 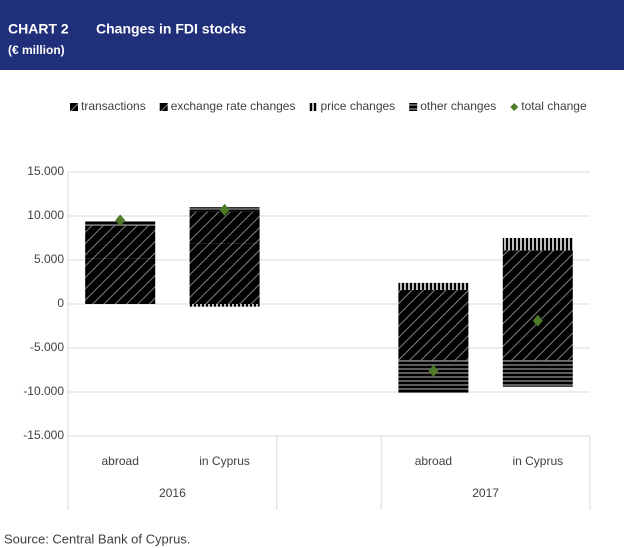 I want to click on legend-label: other changes, so click(x=458, y=106).